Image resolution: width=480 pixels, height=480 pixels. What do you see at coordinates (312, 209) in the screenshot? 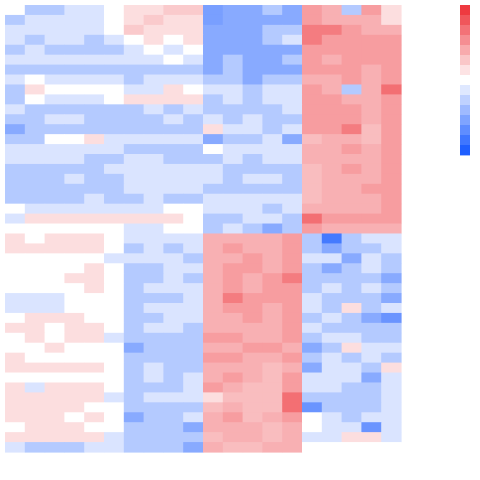
I see `heatmap-cell-r20-c15` at bounding box center [312, 209].